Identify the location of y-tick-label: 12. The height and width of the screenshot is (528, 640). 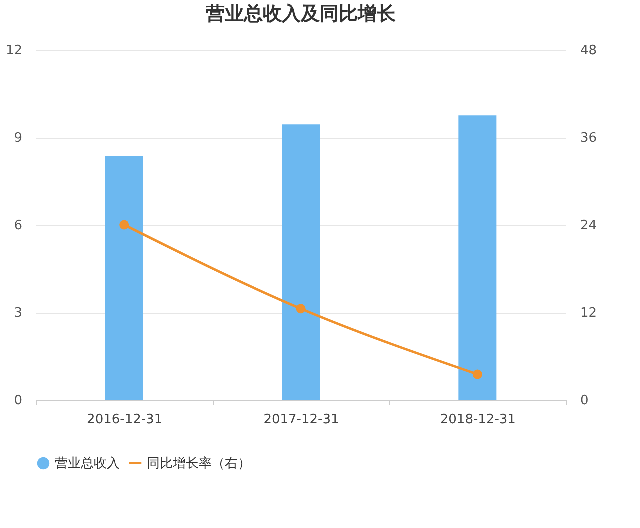
(14, 51).